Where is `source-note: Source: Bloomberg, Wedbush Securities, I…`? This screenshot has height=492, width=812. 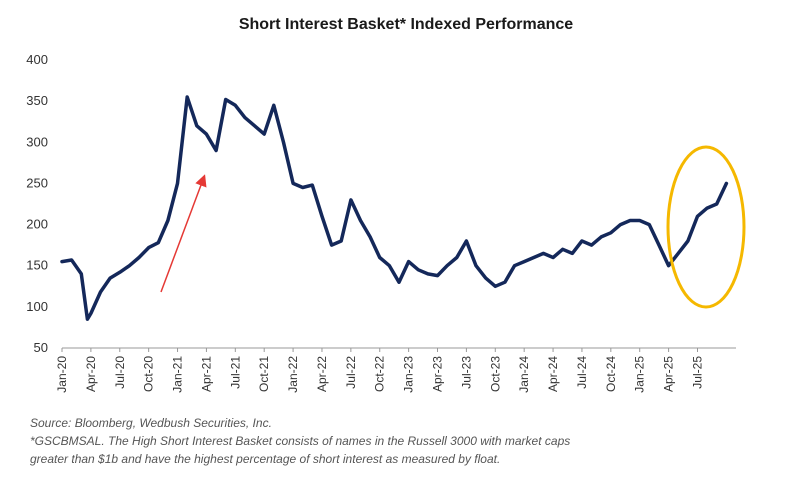 source-note: Source: Bloomberg, Wedbush Securities, I… is located at coordinates (151, 423).